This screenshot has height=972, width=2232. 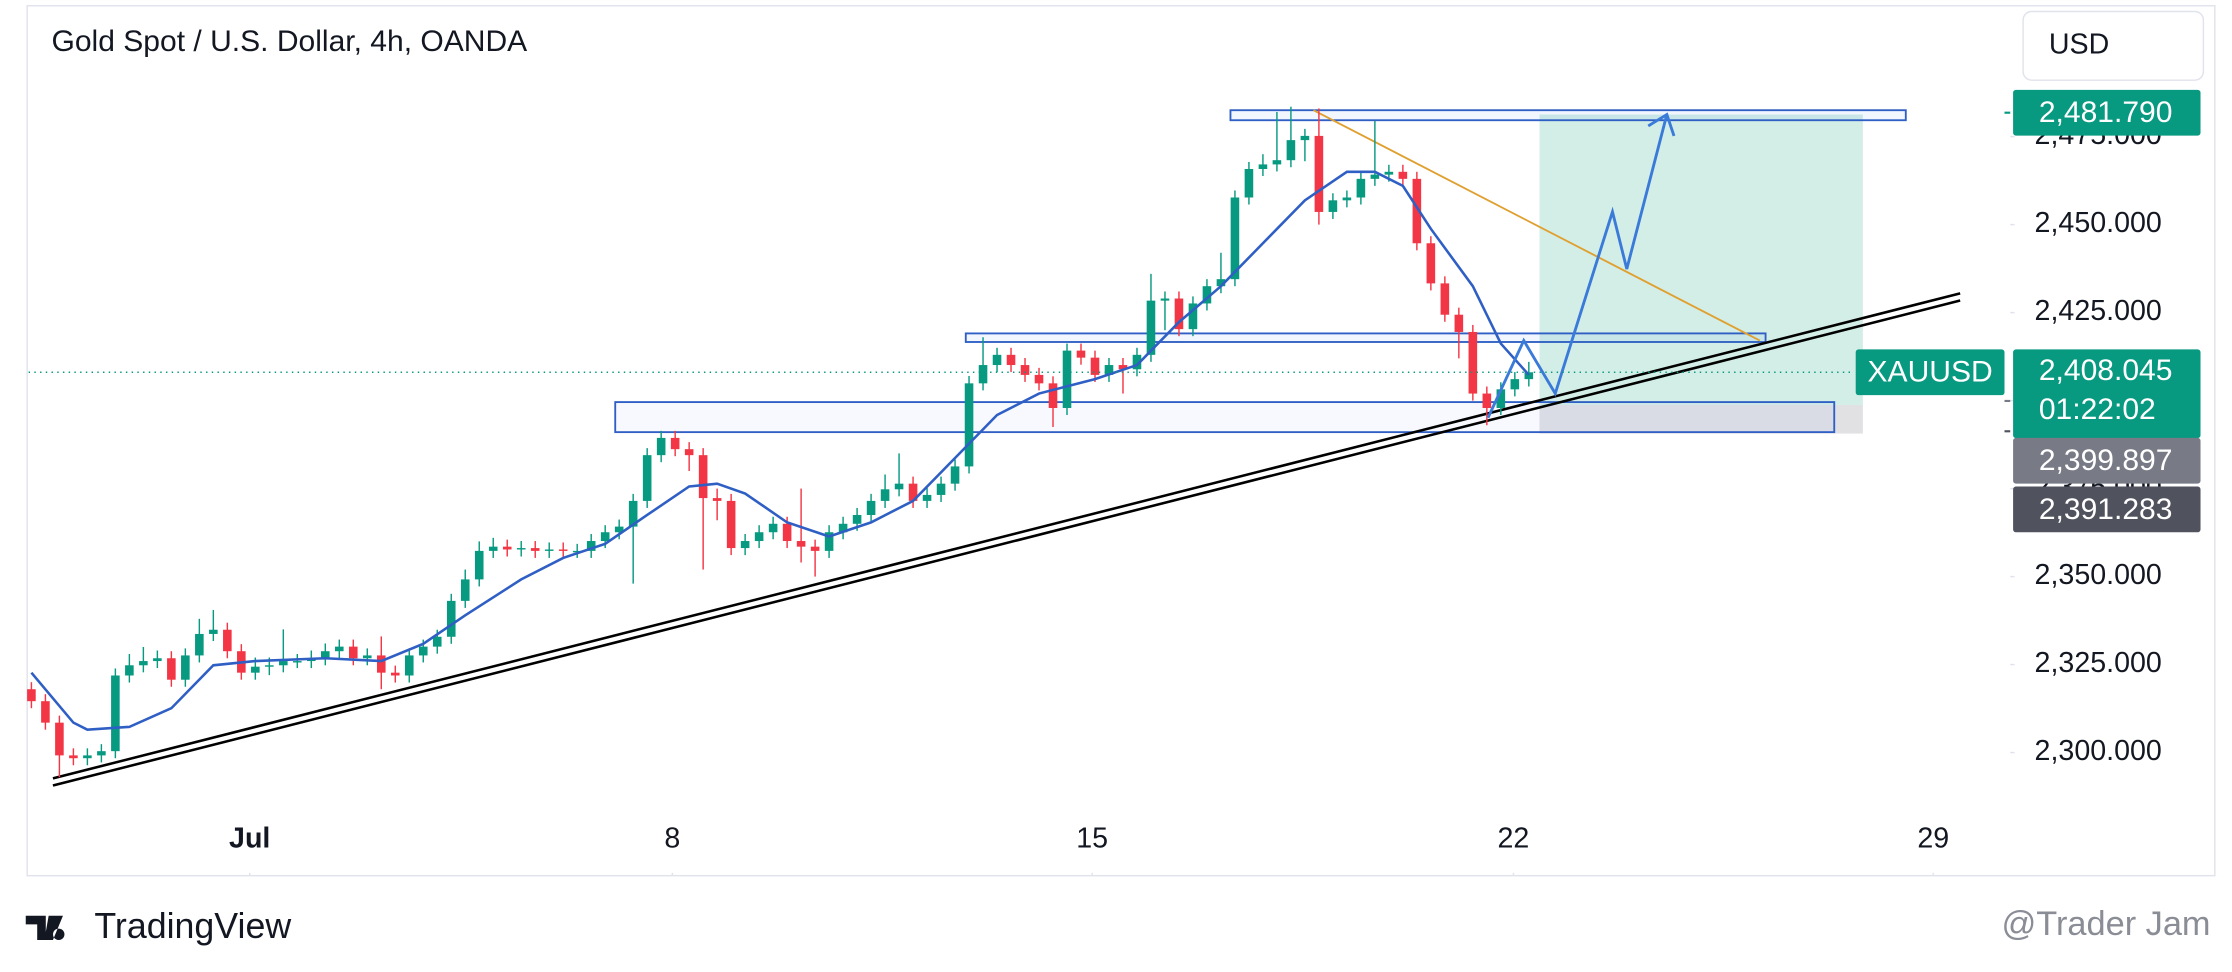 I want to click on y-tick-label: 2,450.000, so click(x=2098, y=223).